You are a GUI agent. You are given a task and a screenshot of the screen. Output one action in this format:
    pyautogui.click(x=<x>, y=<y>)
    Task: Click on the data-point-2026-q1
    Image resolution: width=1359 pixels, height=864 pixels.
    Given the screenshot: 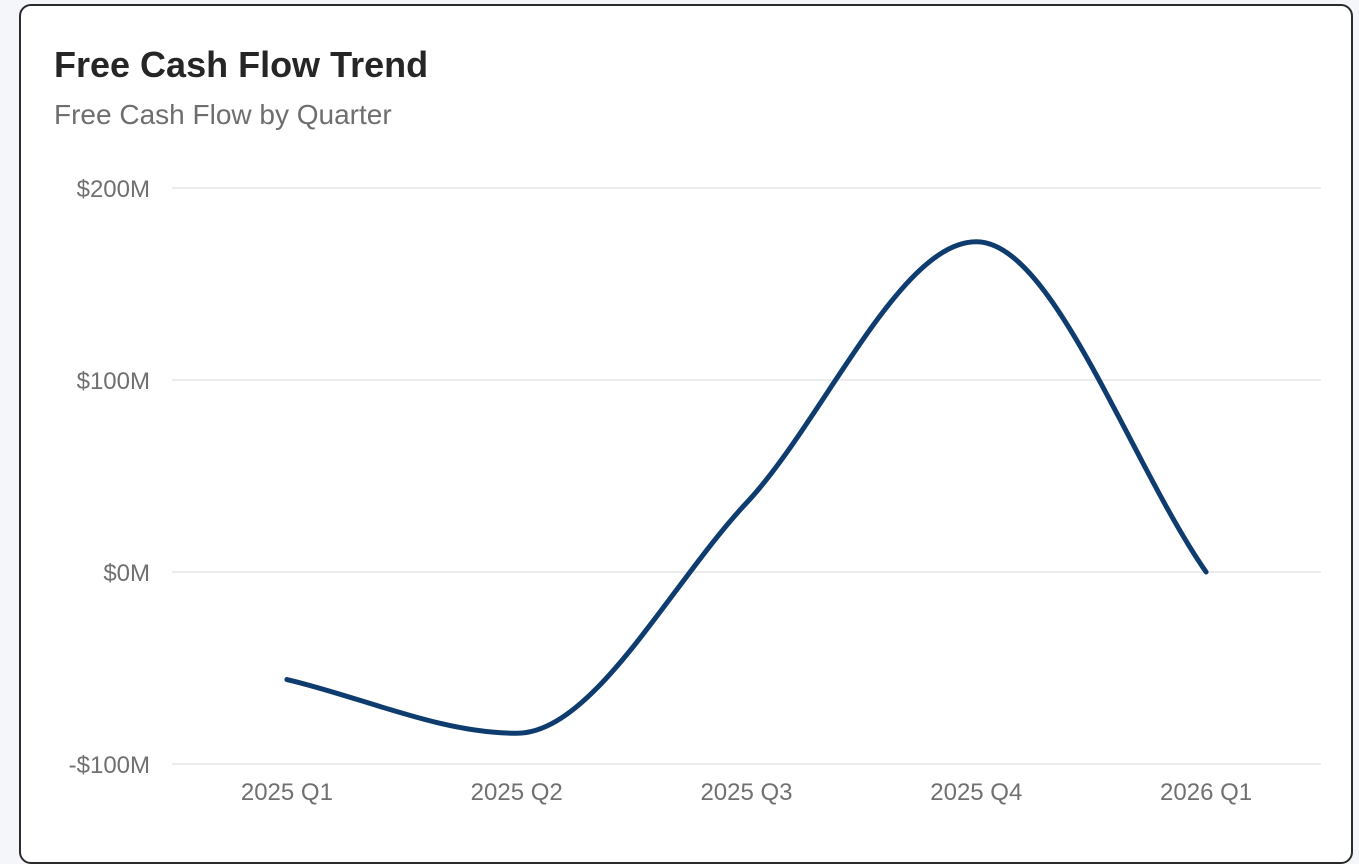 What is the action you would take?
    pyautogui.click(x=1206, y=572)
    